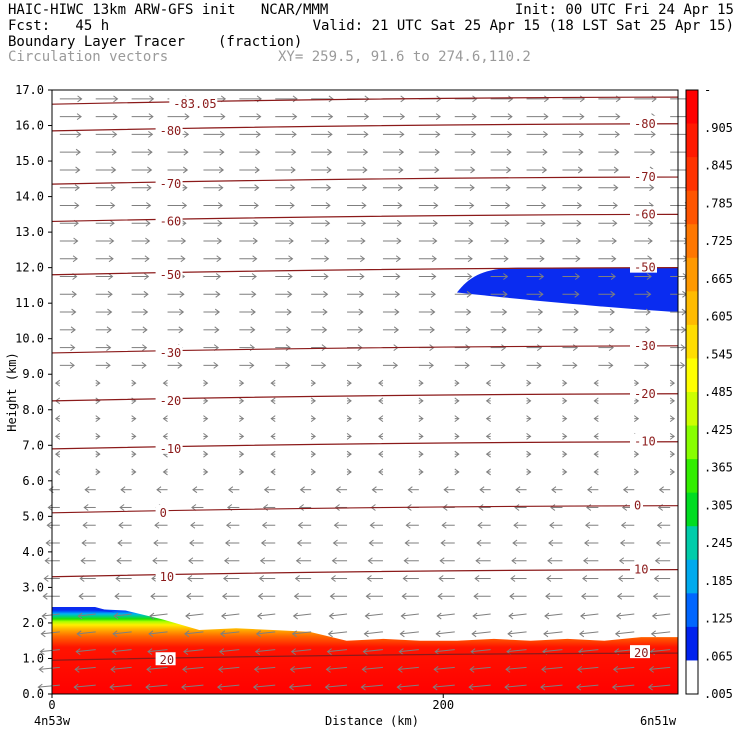 Image resolution: width=740 pixels, height=740 pixels. I want to click on isotherm-label-bg, so click(643, 392).